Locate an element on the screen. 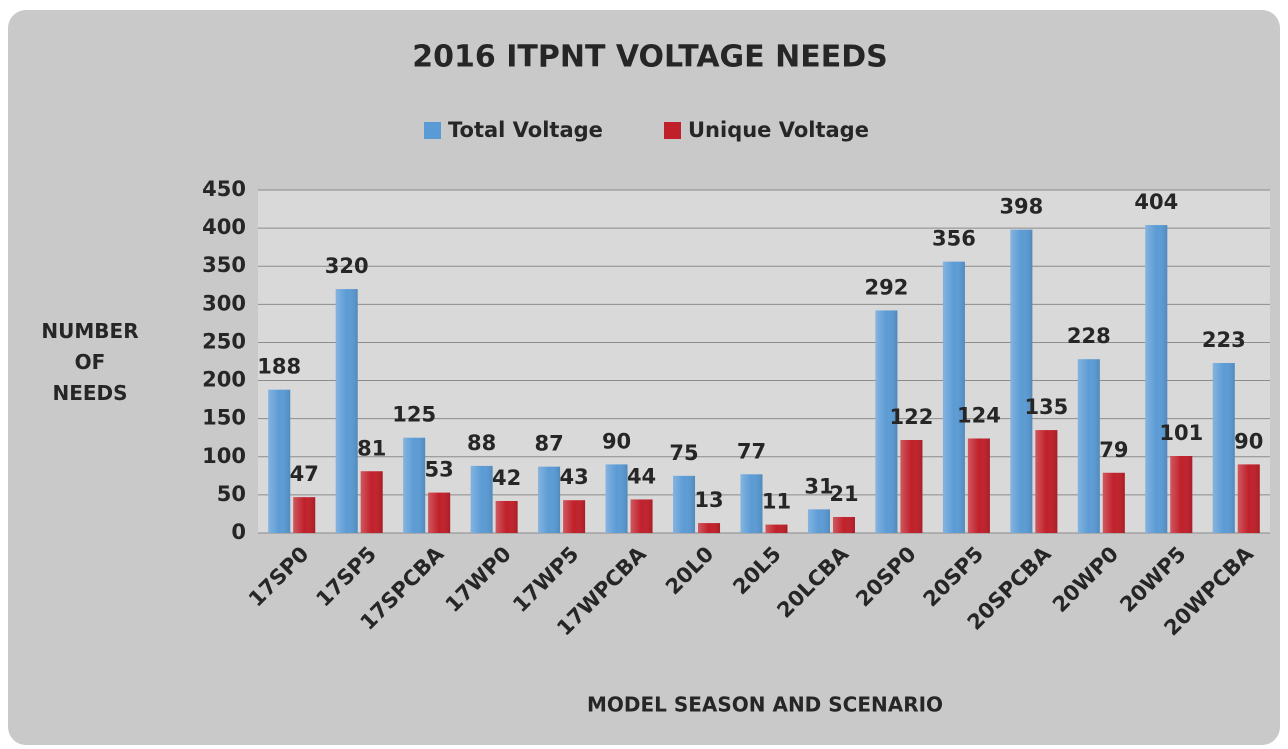  data-label: 43 is located at coordinates (573, 477).